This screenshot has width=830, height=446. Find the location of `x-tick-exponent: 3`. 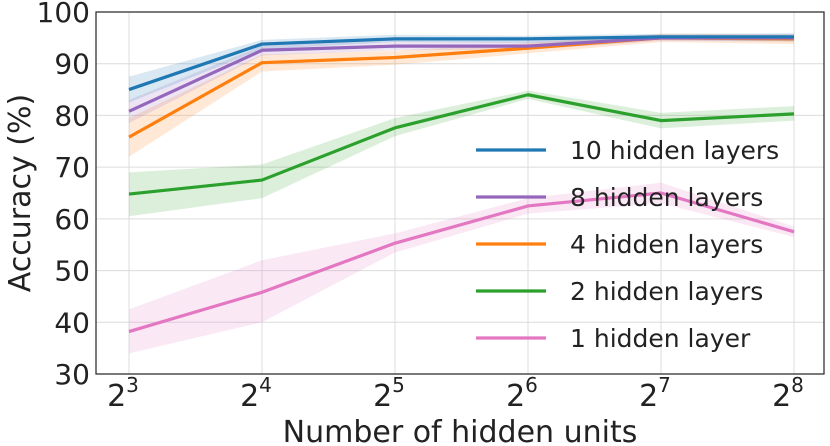

x-tick-exponent: 3 is located at coordinates (132, 385).